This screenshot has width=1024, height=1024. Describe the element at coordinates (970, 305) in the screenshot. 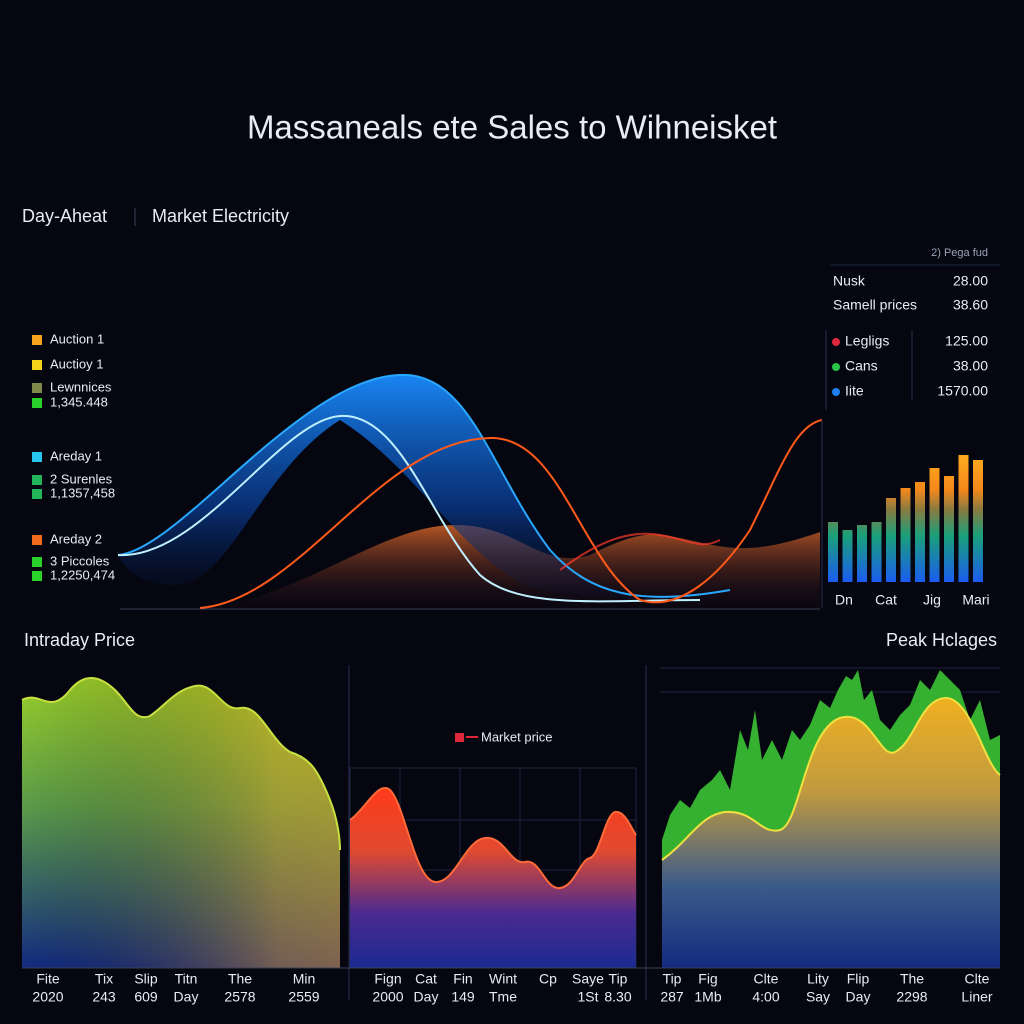

I see `row-value: 38.60` at that location.